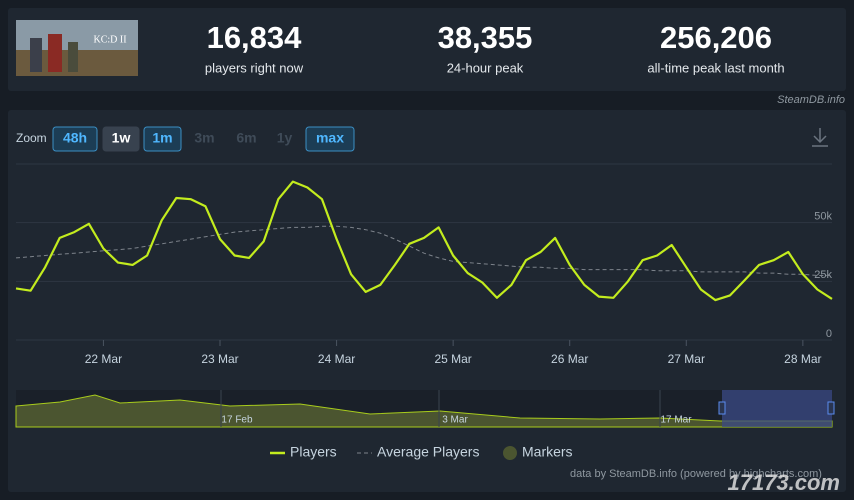 The image size is (854, 500). What do you see at coordinates (715, 67) in the screenshot?
I see `stat-label: all-time peak last month` at bounding box center [715, 67].